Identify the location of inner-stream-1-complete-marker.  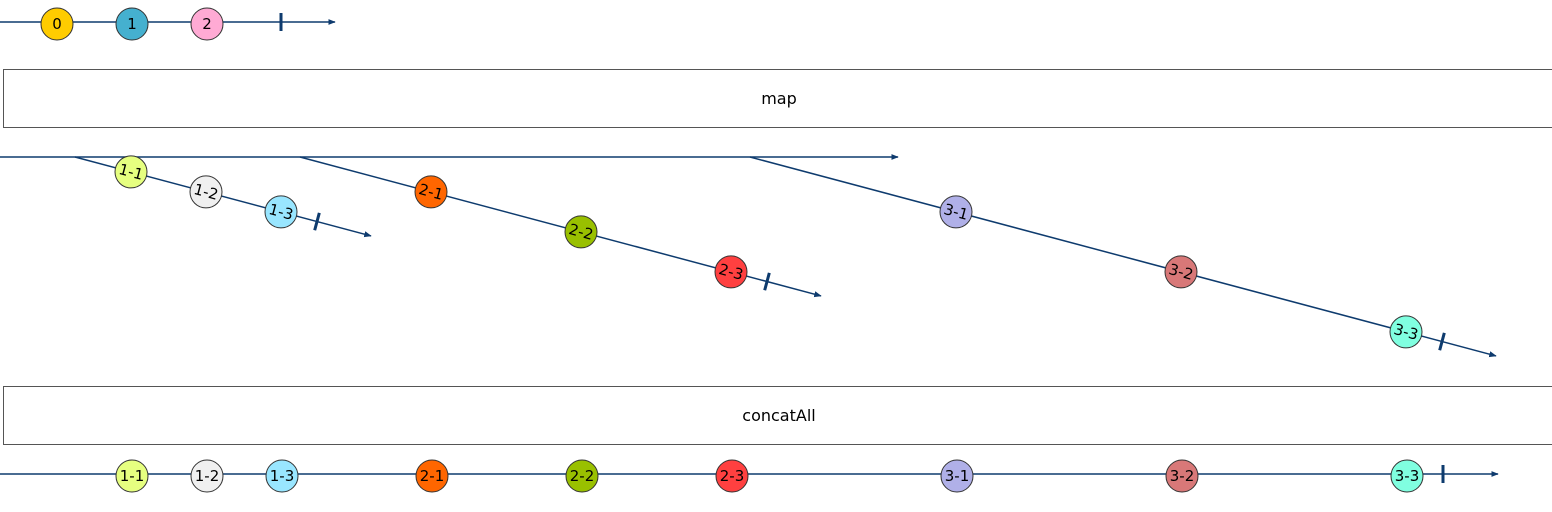
(317, 221).